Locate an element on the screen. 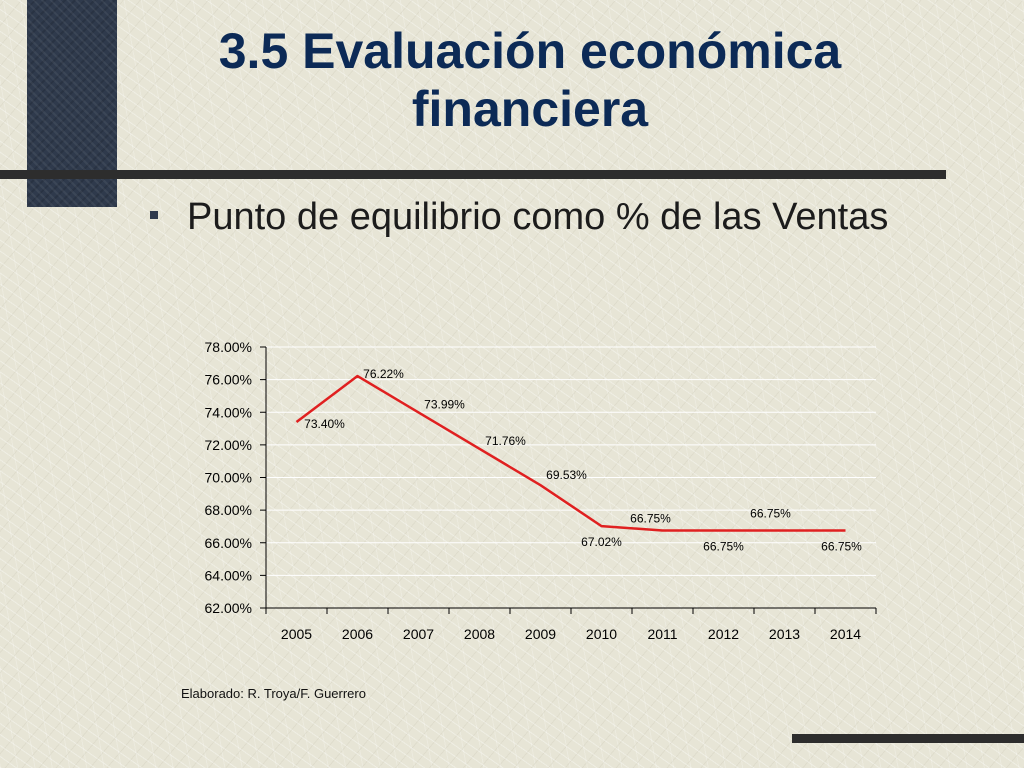 The width and height of the screenshot is (1024, 768). data-label: 69.53% is located at coordinates (566, 475).